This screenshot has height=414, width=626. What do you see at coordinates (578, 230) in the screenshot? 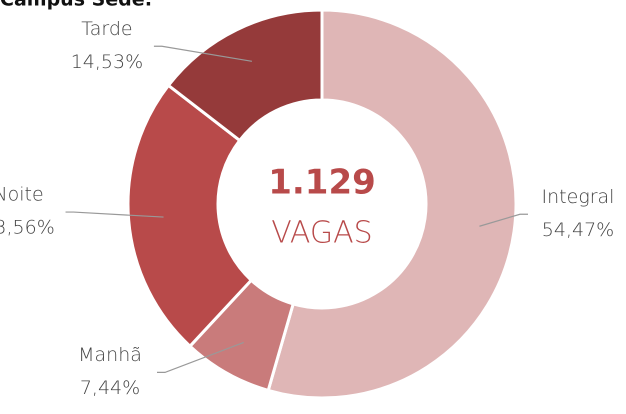
I see `slice-value: 54,47%` at bounding box center [578, 230].